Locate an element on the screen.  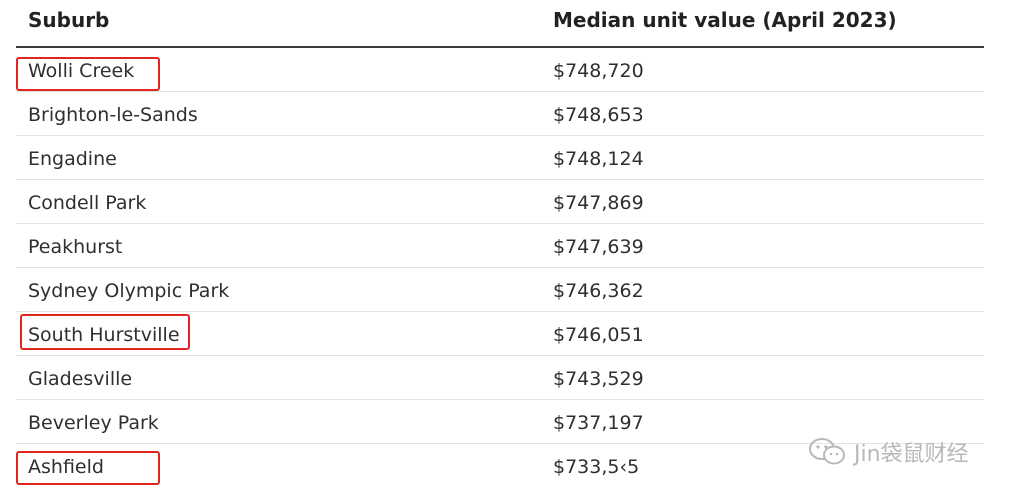
header-median-value: Median unit value (April 2023) is located at coordinates (725, 20).